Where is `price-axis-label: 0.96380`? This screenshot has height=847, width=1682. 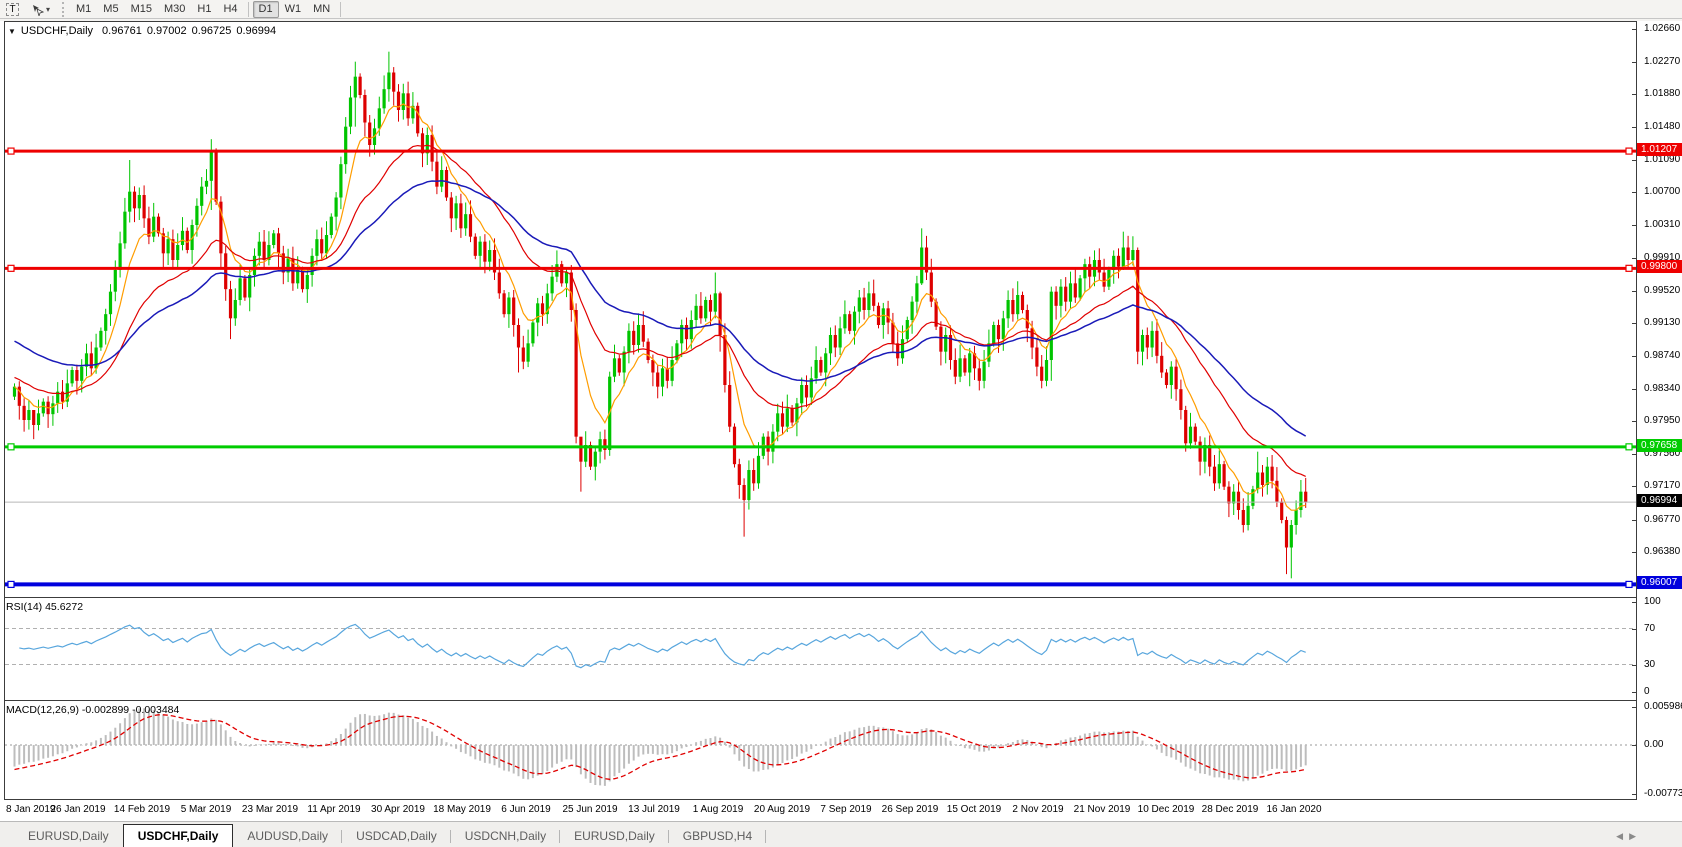
price-axis-label: 0.96380 is located at coordinates (1662, 552).